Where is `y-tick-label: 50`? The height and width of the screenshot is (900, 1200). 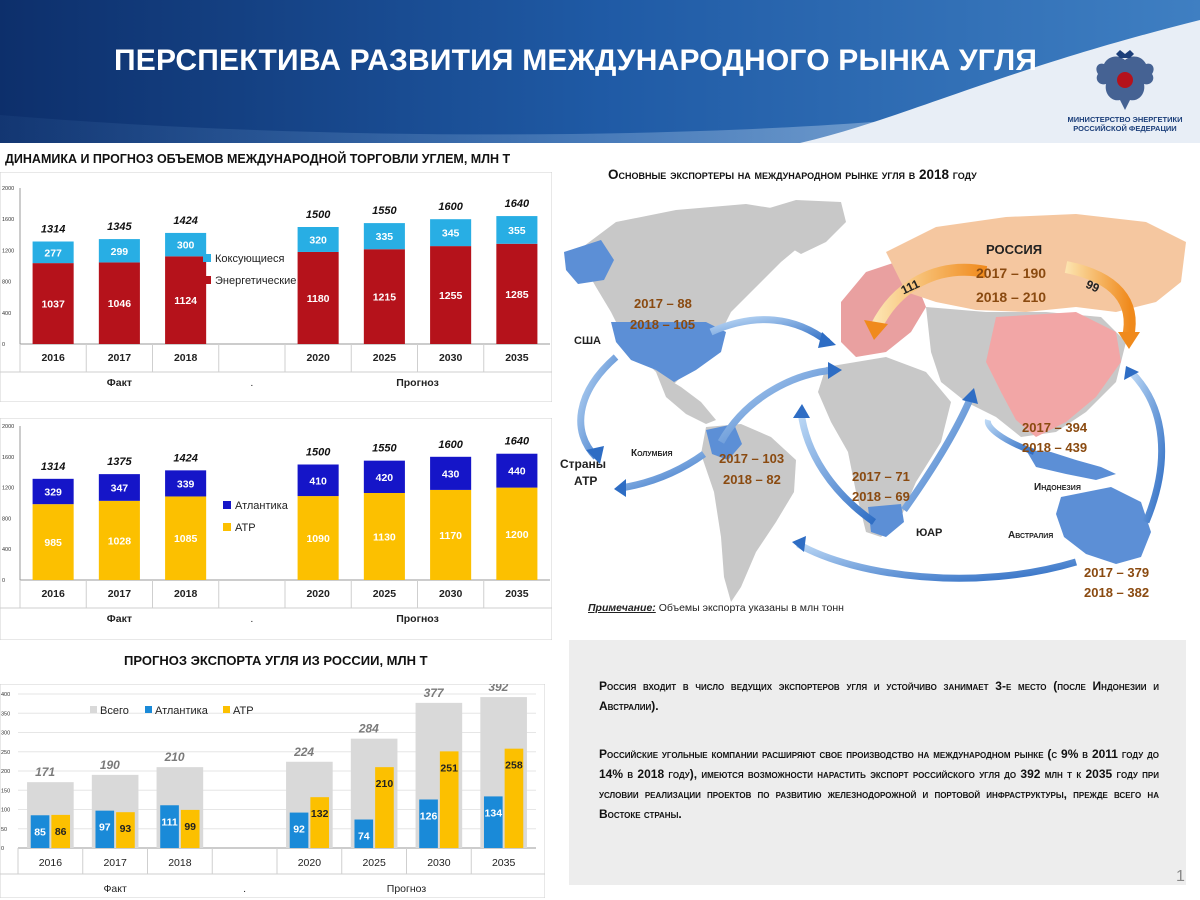 y-tick-label: 50 is located at coordinates (4, 830).